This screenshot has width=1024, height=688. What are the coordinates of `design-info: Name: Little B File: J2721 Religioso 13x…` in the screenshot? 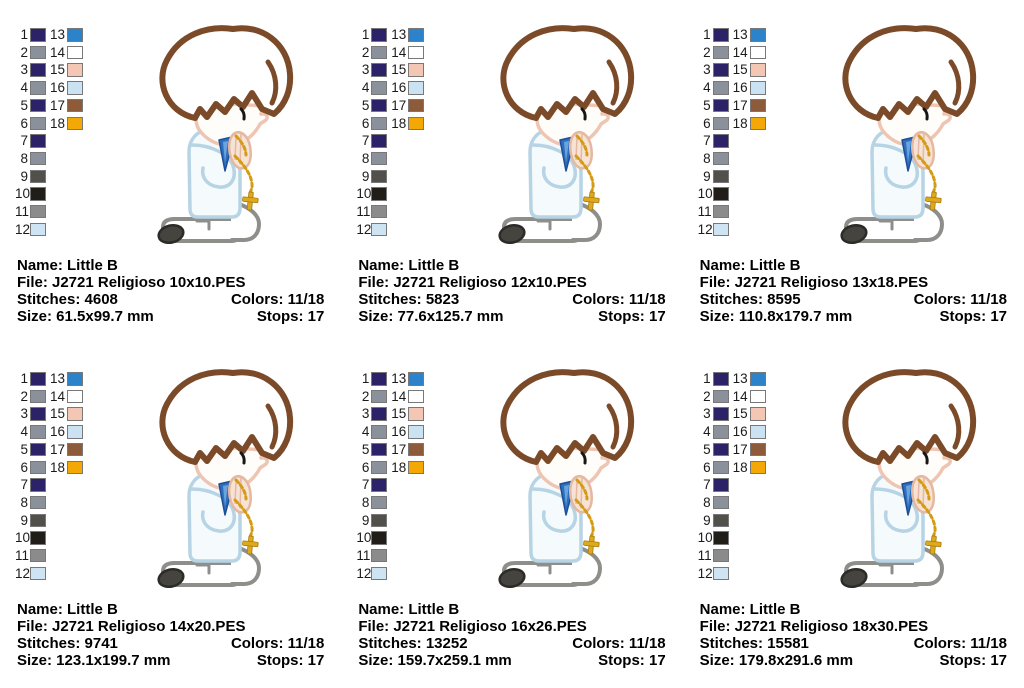 It's located at (853, 291).